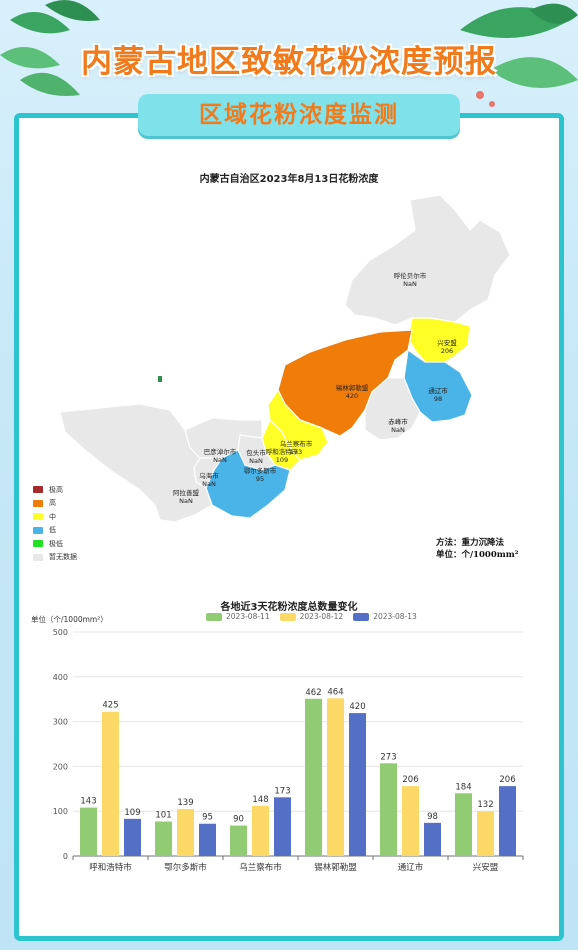 The width and height of the screenshot is (578, 950). What do you see at coordinates (411, 867) in the screenshot?
I see `x-tick-label: 通辽市` at bounding box center [411, 867].